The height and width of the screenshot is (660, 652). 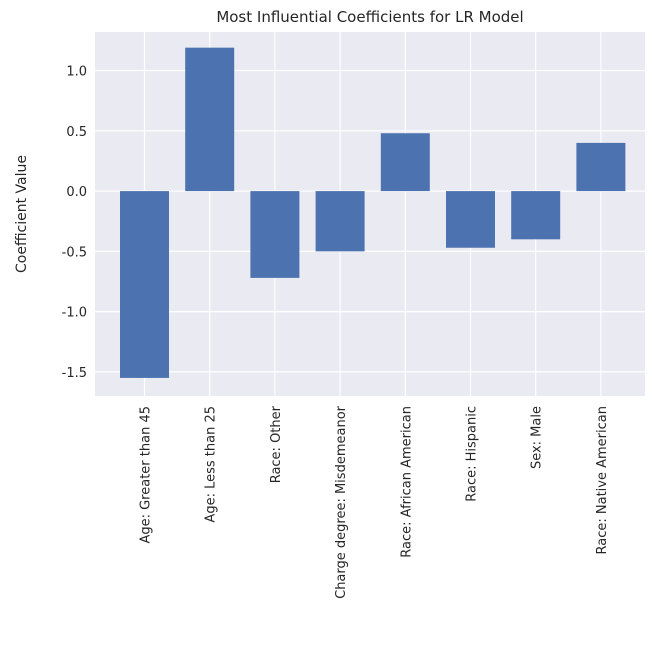 What do you see at coordinates (537, 437) in the screenshot?
I see `x-tick-label: Sex: Male` at bounding box center [537, 437].